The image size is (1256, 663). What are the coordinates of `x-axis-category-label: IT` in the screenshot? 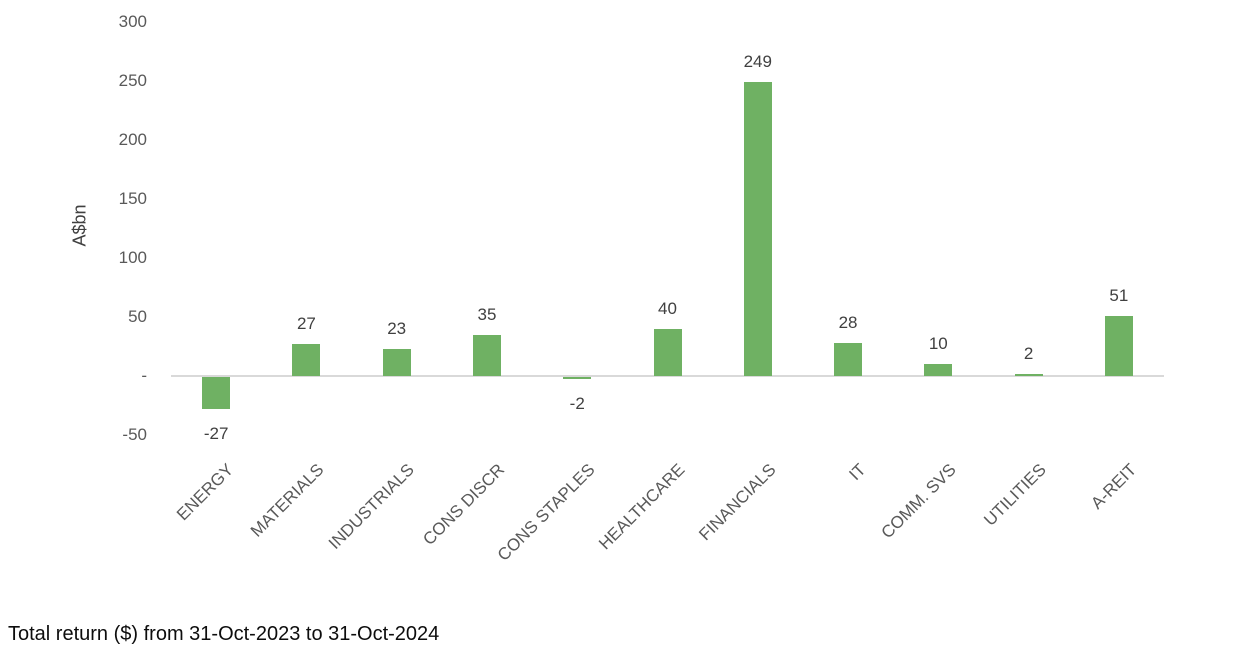 It's located at (857, 472).